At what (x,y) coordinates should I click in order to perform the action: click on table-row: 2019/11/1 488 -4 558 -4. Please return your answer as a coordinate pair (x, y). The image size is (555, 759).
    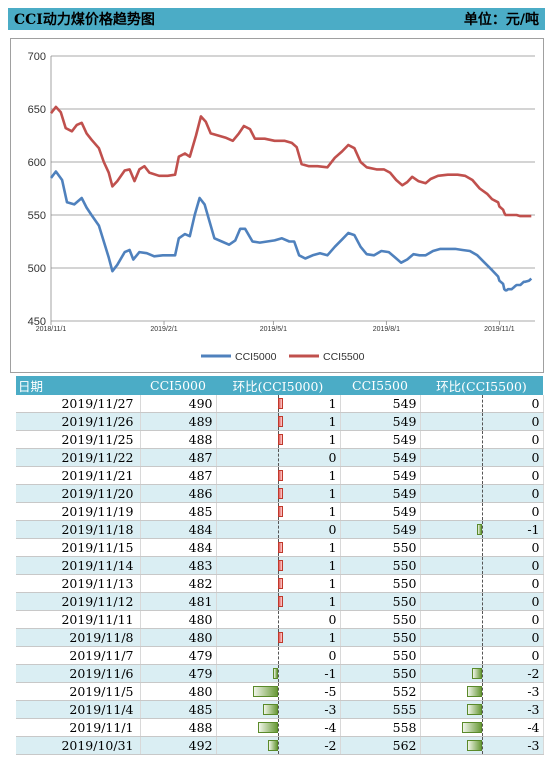
    Looking at the image, I should click on (280, 727).